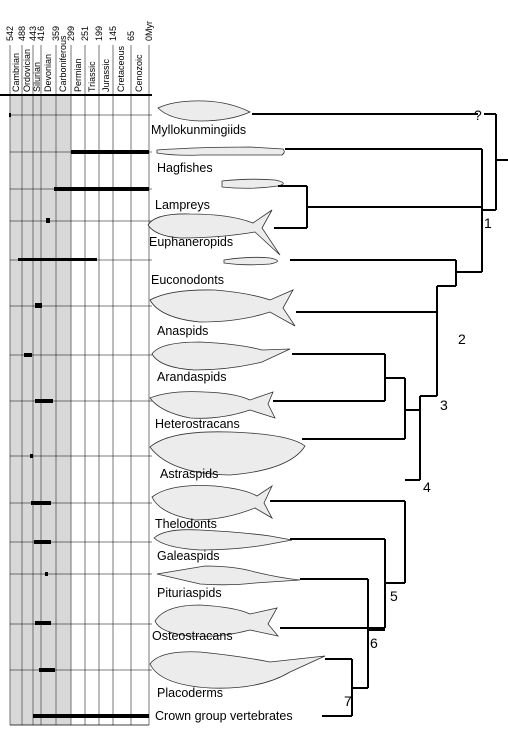 This screenshot has width=508, height=735. Describe the element at coordinates (44, 401) in the screenshot. I see `range-bar-heterostracans` at that location.